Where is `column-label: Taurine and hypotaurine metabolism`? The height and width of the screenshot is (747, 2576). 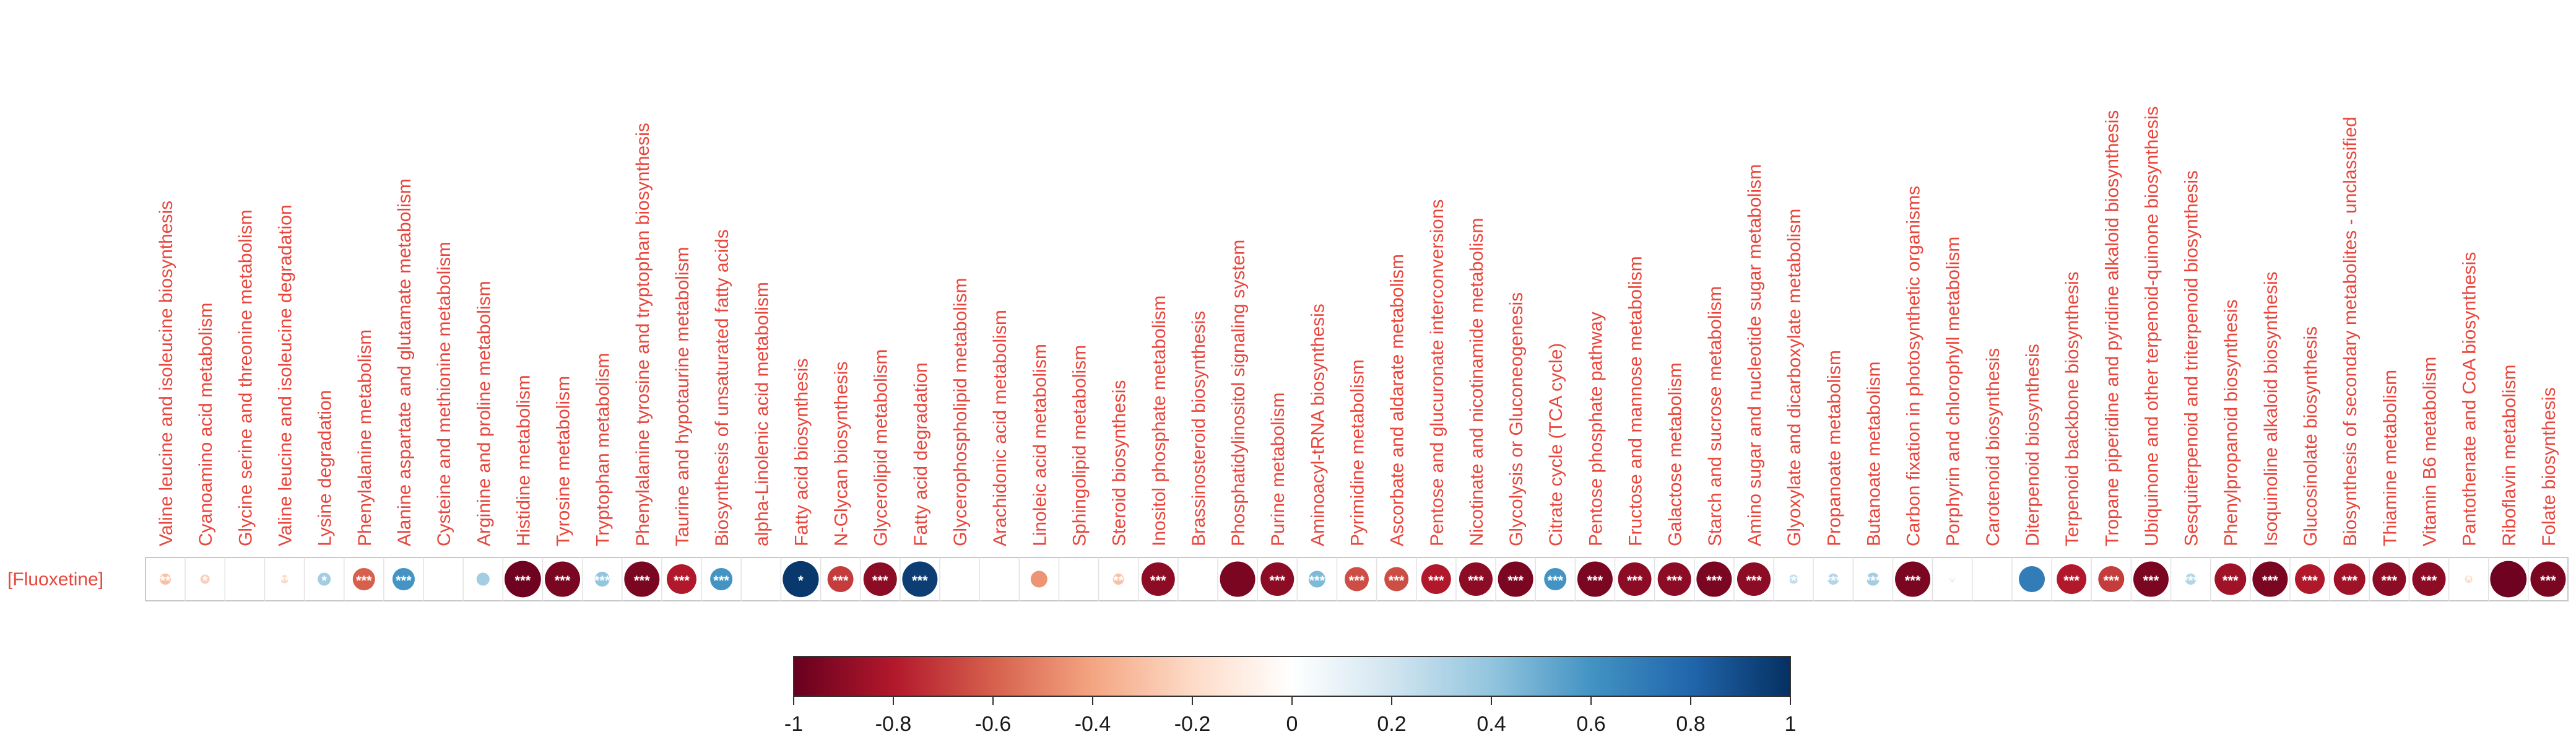 column-label: Taurine and hypotaurine metabolism is located at coordinates (682, 397).